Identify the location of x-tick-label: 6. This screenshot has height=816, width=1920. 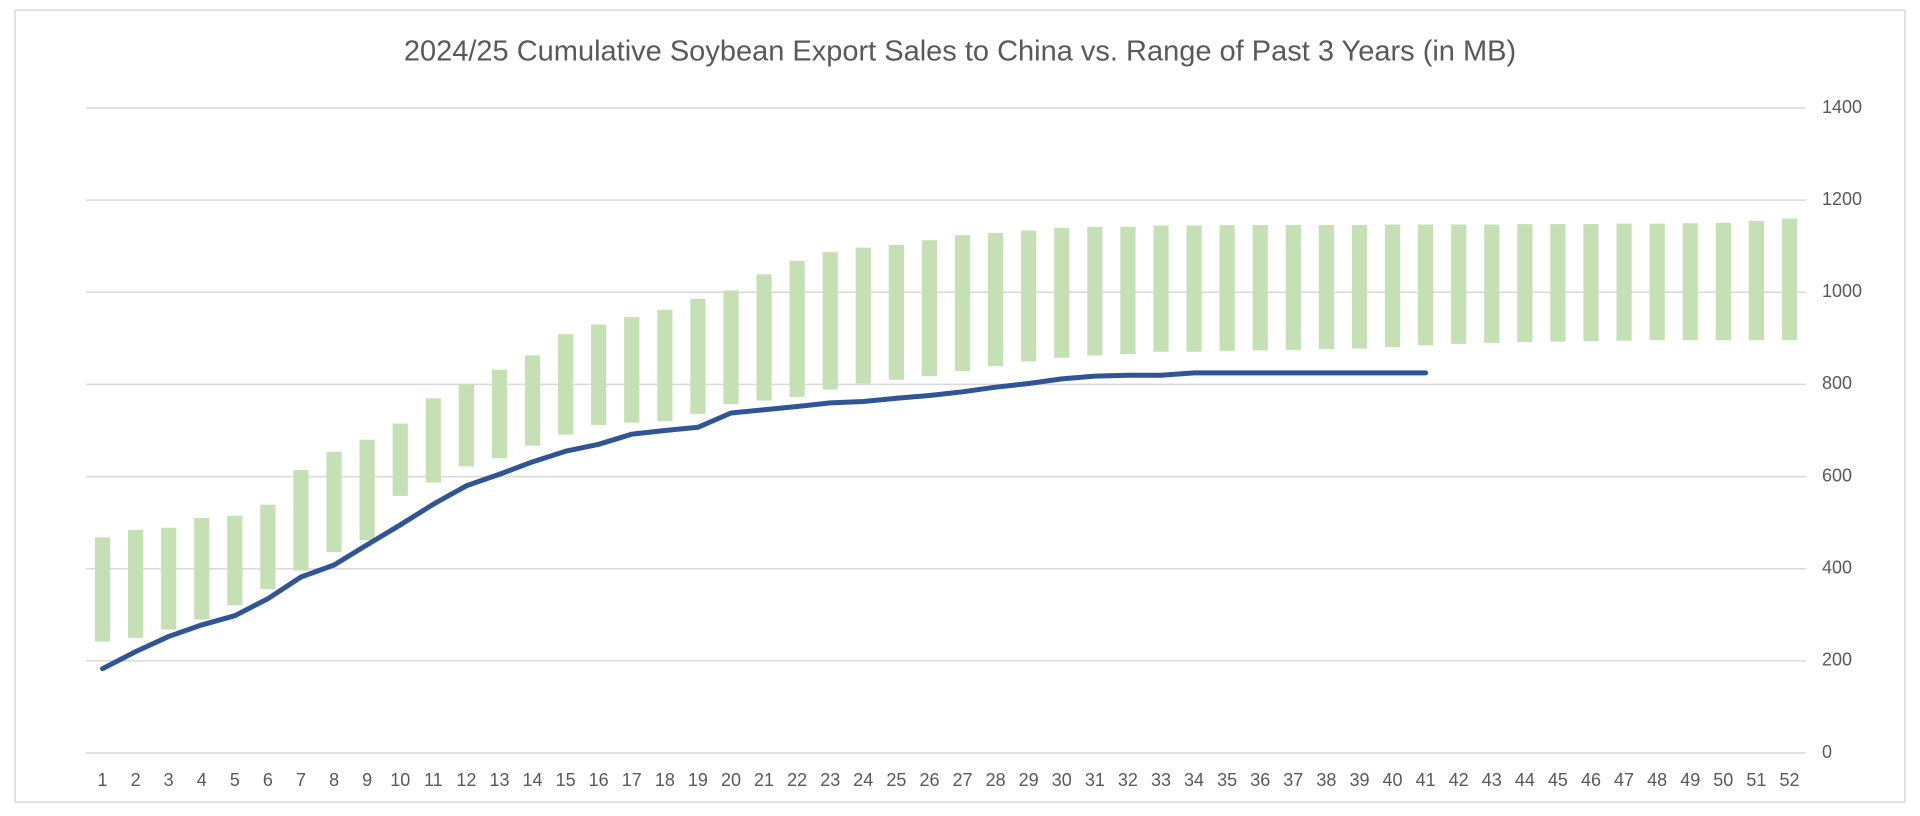
(268, 780).